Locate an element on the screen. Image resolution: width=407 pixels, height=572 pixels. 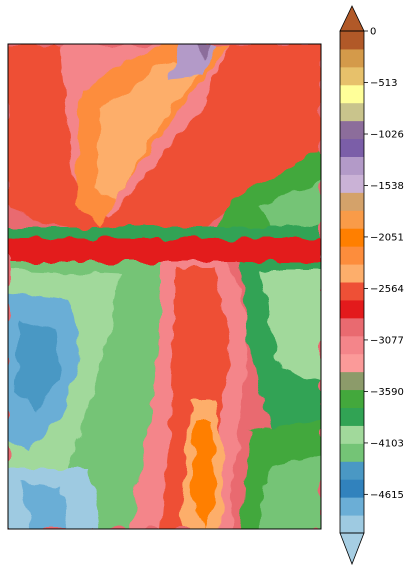
colorbar-tick-label: −2564 is located at coordinates (387, 289).